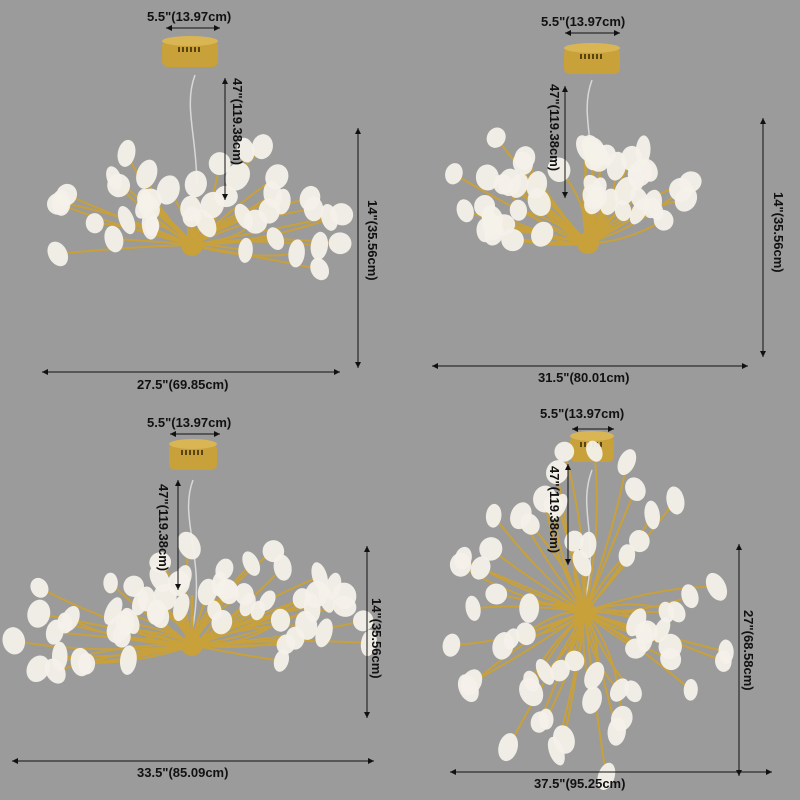 Image resolution: width=800 pixels, height=800 pixels. I want to click on hub-sphere, so click(588, 243).